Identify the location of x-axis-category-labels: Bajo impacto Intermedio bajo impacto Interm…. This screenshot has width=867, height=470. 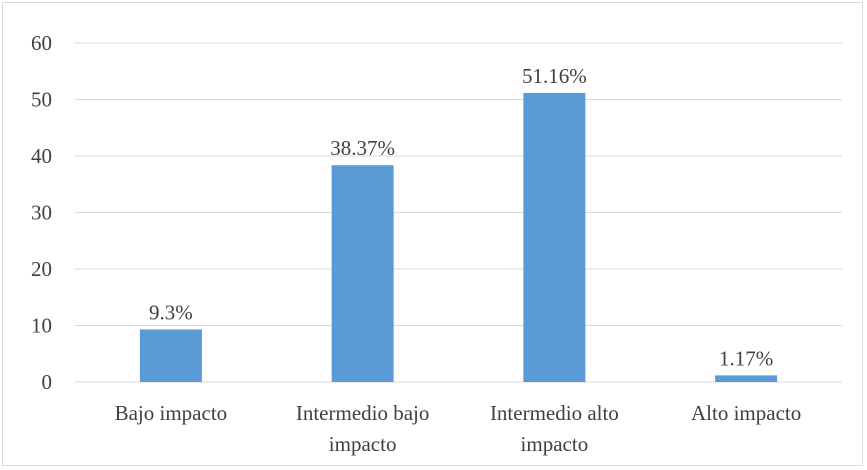
(458, 428).